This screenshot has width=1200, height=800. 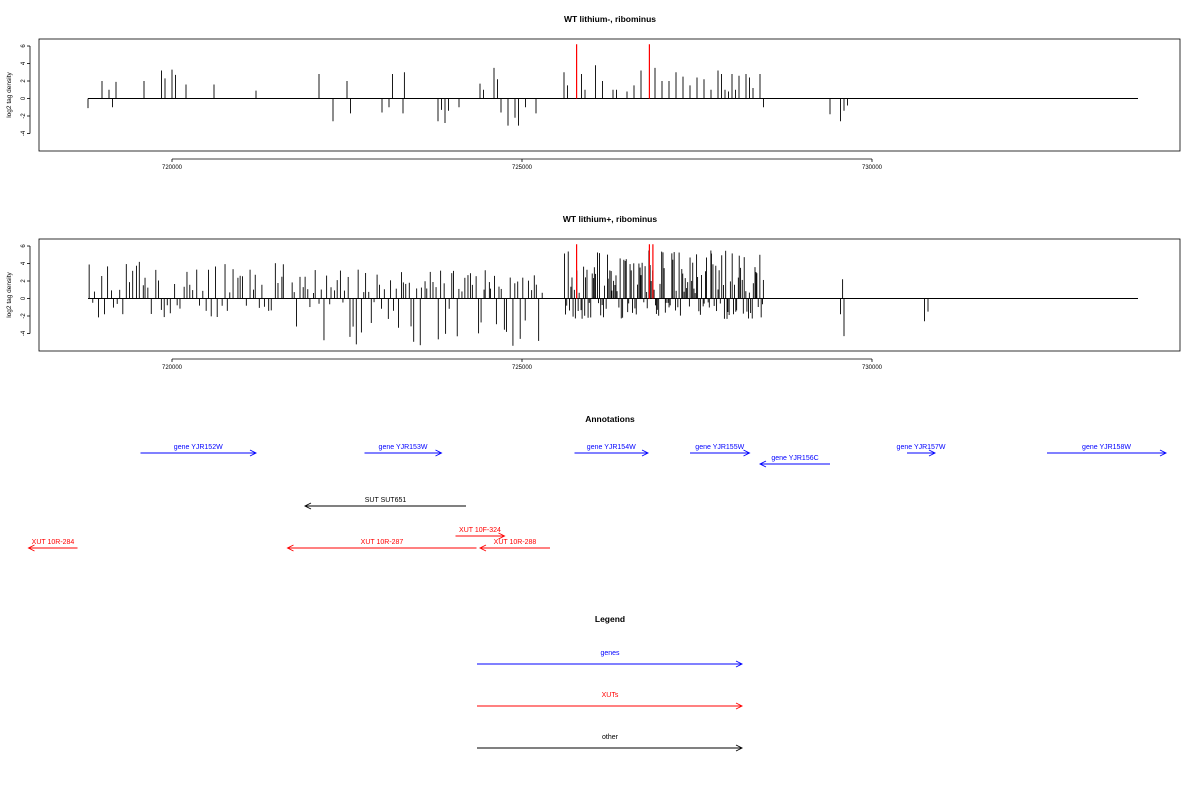 I want to click on annotation-feature: XUT 10R-284, so click(x=52, y=545).